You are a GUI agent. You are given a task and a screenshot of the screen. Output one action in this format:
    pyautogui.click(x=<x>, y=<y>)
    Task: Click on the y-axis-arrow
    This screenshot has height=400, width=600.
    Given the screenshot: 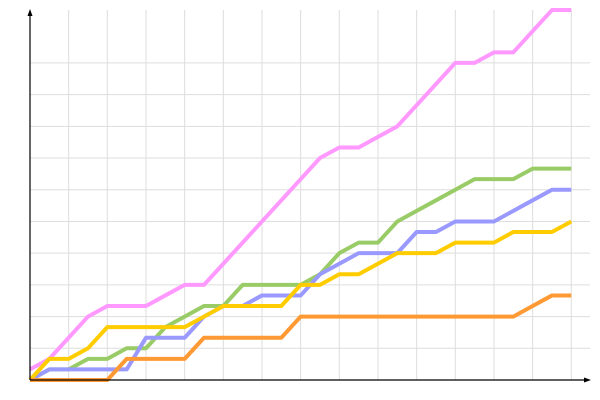 What is the action you would take?
    pyautogui.click(x=30, y=12)
    